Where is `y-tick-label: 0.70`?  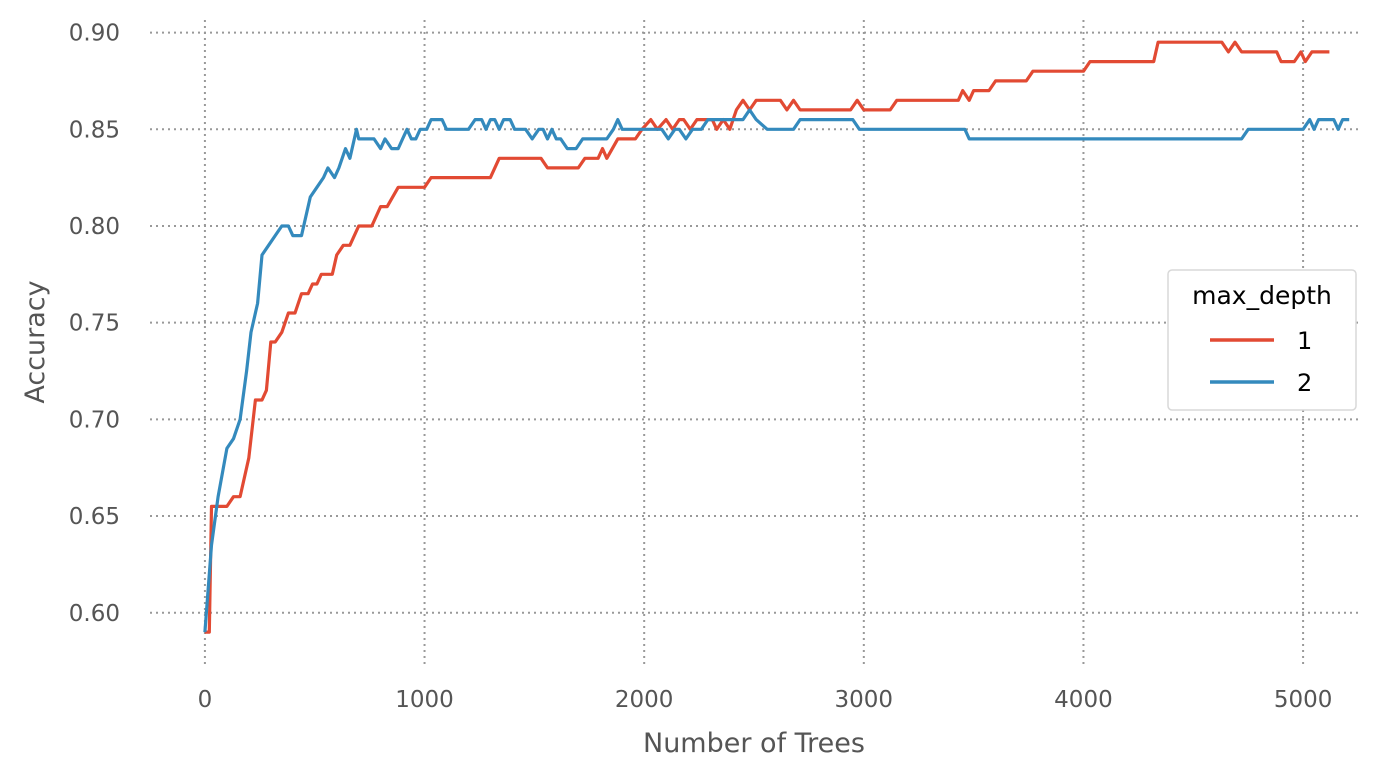 y-tick-label: 0.70 is located at coordinates (94, 420).